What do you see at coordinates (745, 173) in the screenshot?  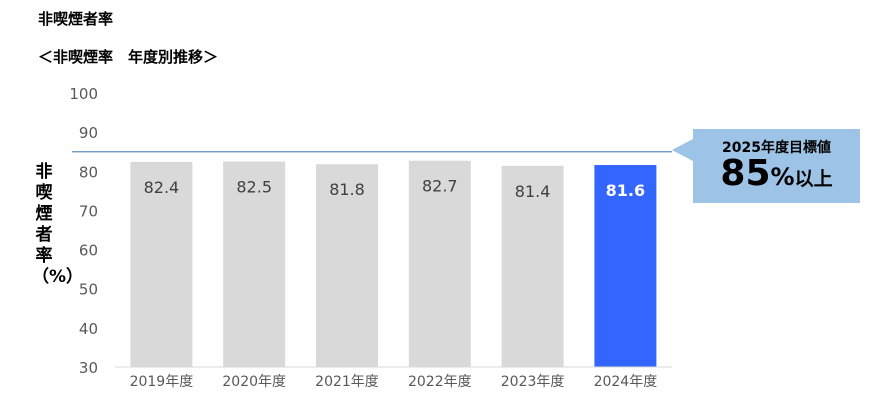 I see `callout-value: 85` at bounding box center [745, 173].